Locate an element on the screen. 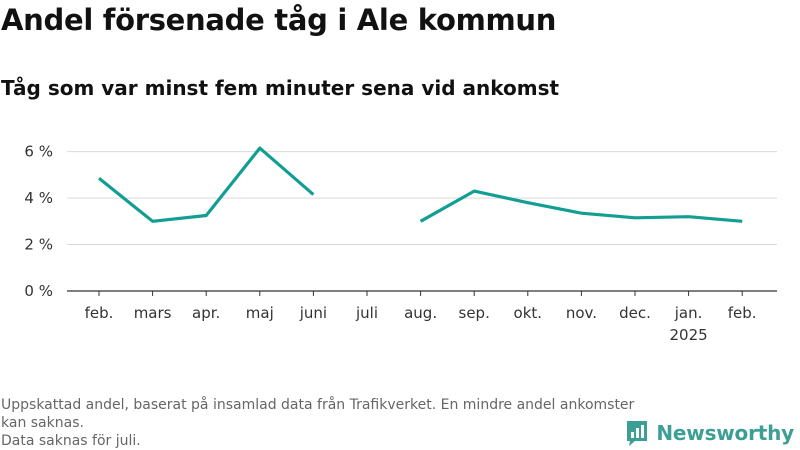  series-lines is located at coordinates (420, 184).